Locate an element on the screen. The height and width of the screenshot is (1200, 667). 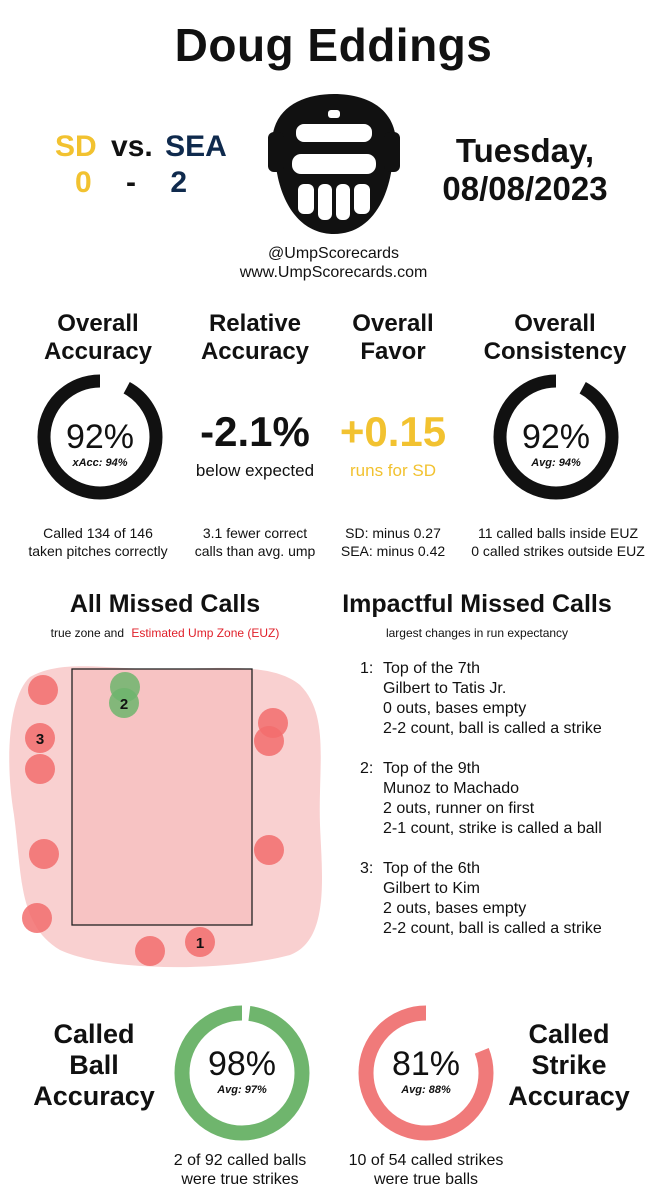
called-ball-accuracy-value: 98% Avg: 97% is located at coordinates (242, 1070).